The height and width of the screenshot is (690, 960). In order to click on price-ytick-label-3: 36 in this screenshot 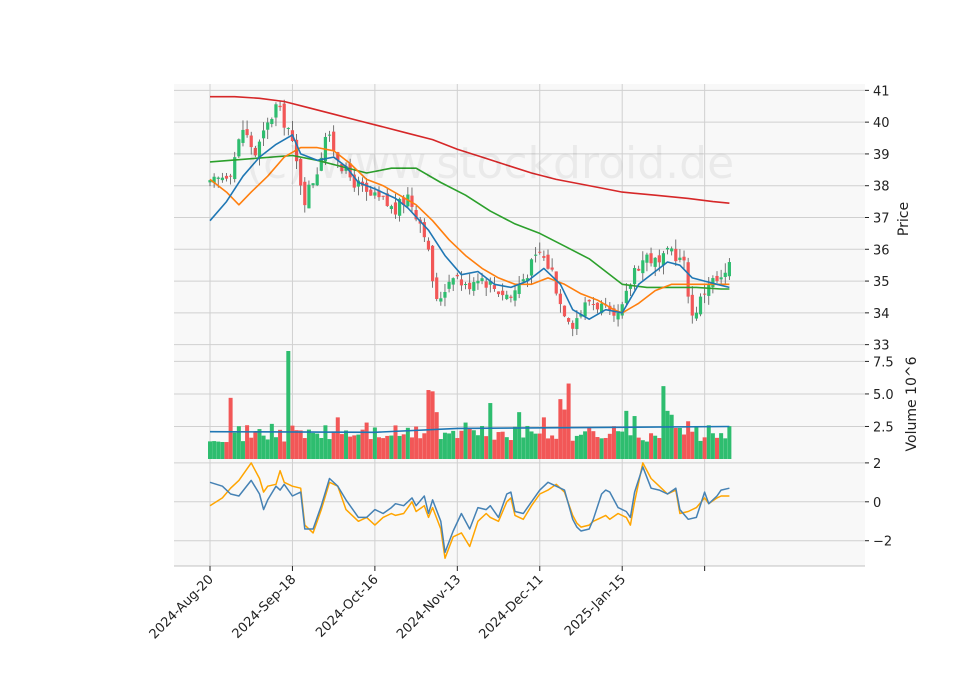, I will do `click(881, 250)`.